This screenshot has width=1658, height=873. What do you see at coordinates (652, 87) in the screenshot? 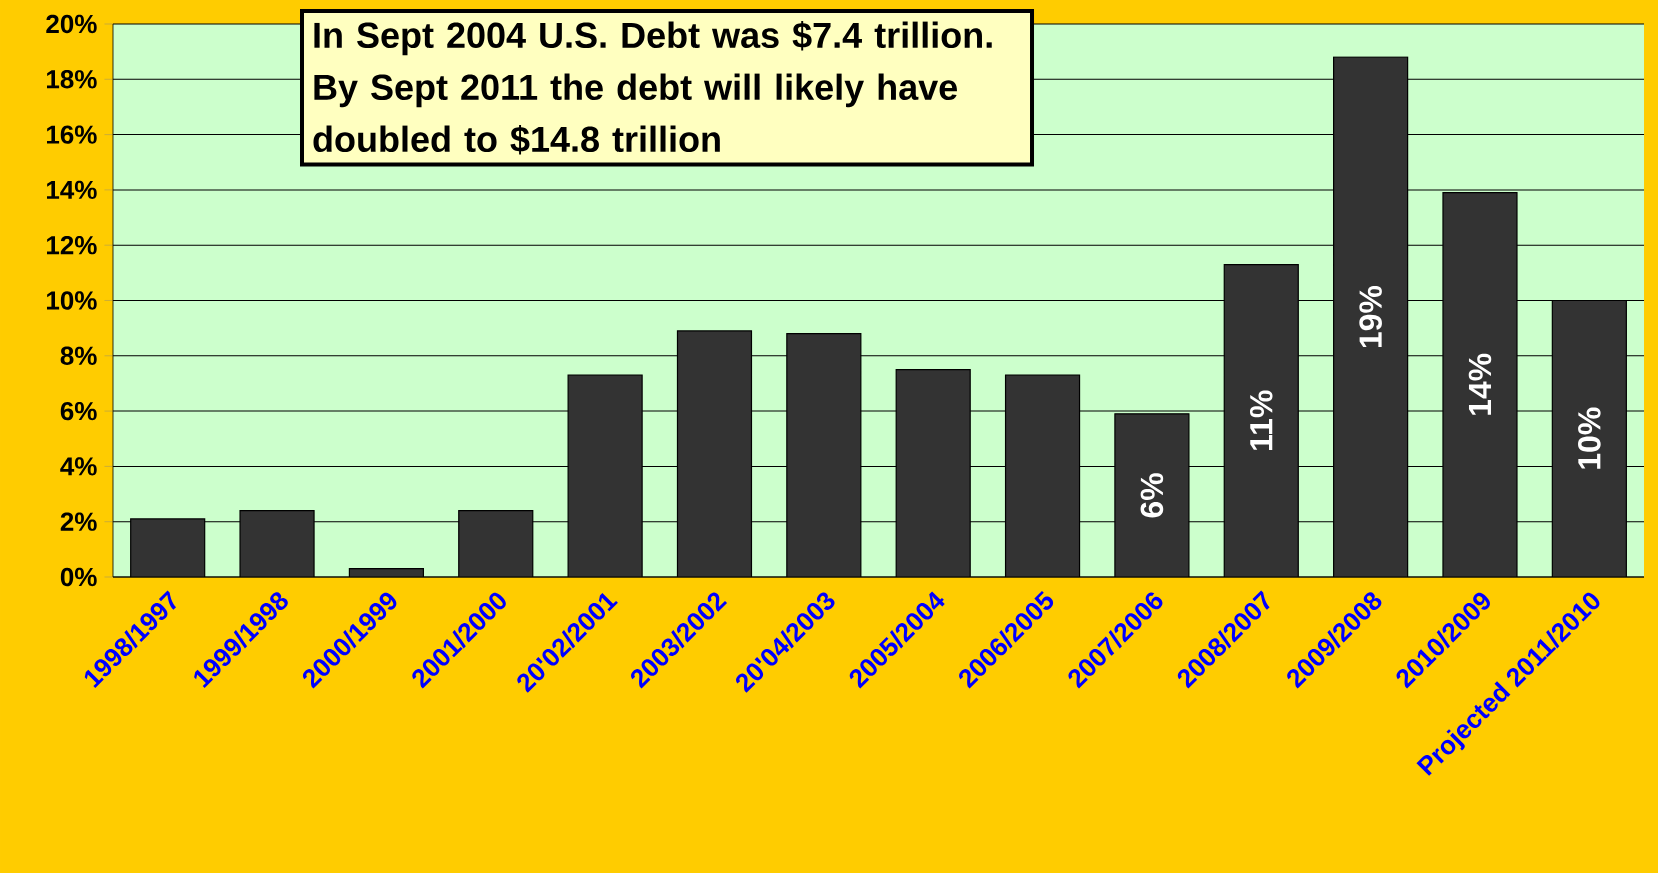
I see `annotation: In Sept 2004 U.S. Debt was $7.4 trillion. By Sept 2011 the debt will likely have doubled to $14.8 trillion` at bounding box center [652, 87].